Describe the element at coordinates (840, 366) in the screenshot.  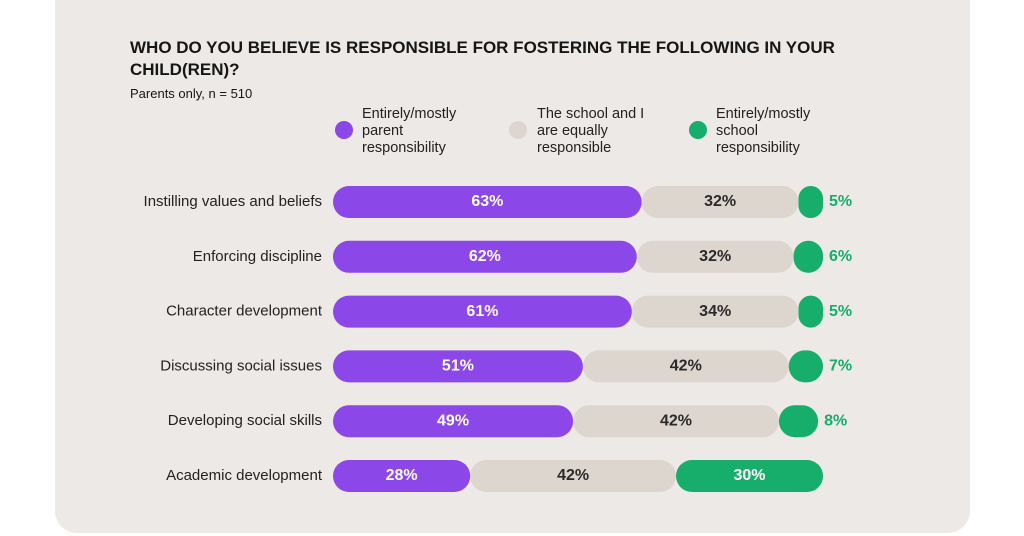
I see `value-label: 7%` at that location.